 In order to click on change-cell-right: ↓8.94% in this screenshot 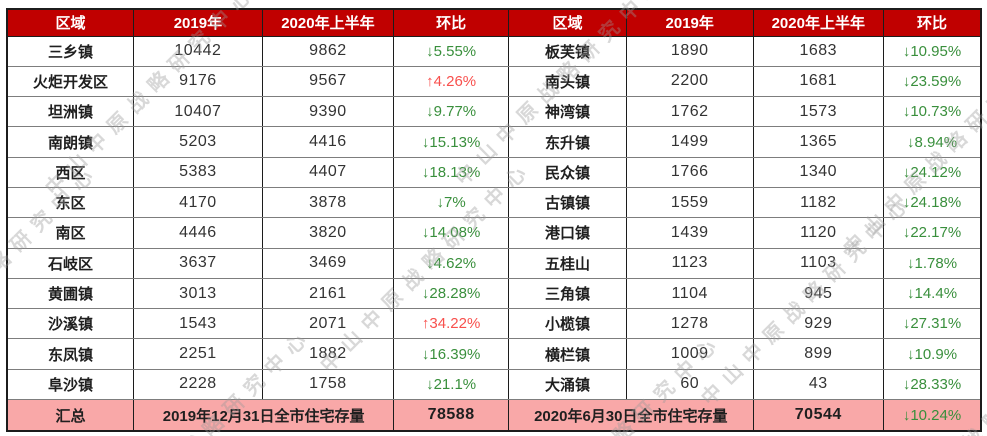, I will do `click(932, 142)`.